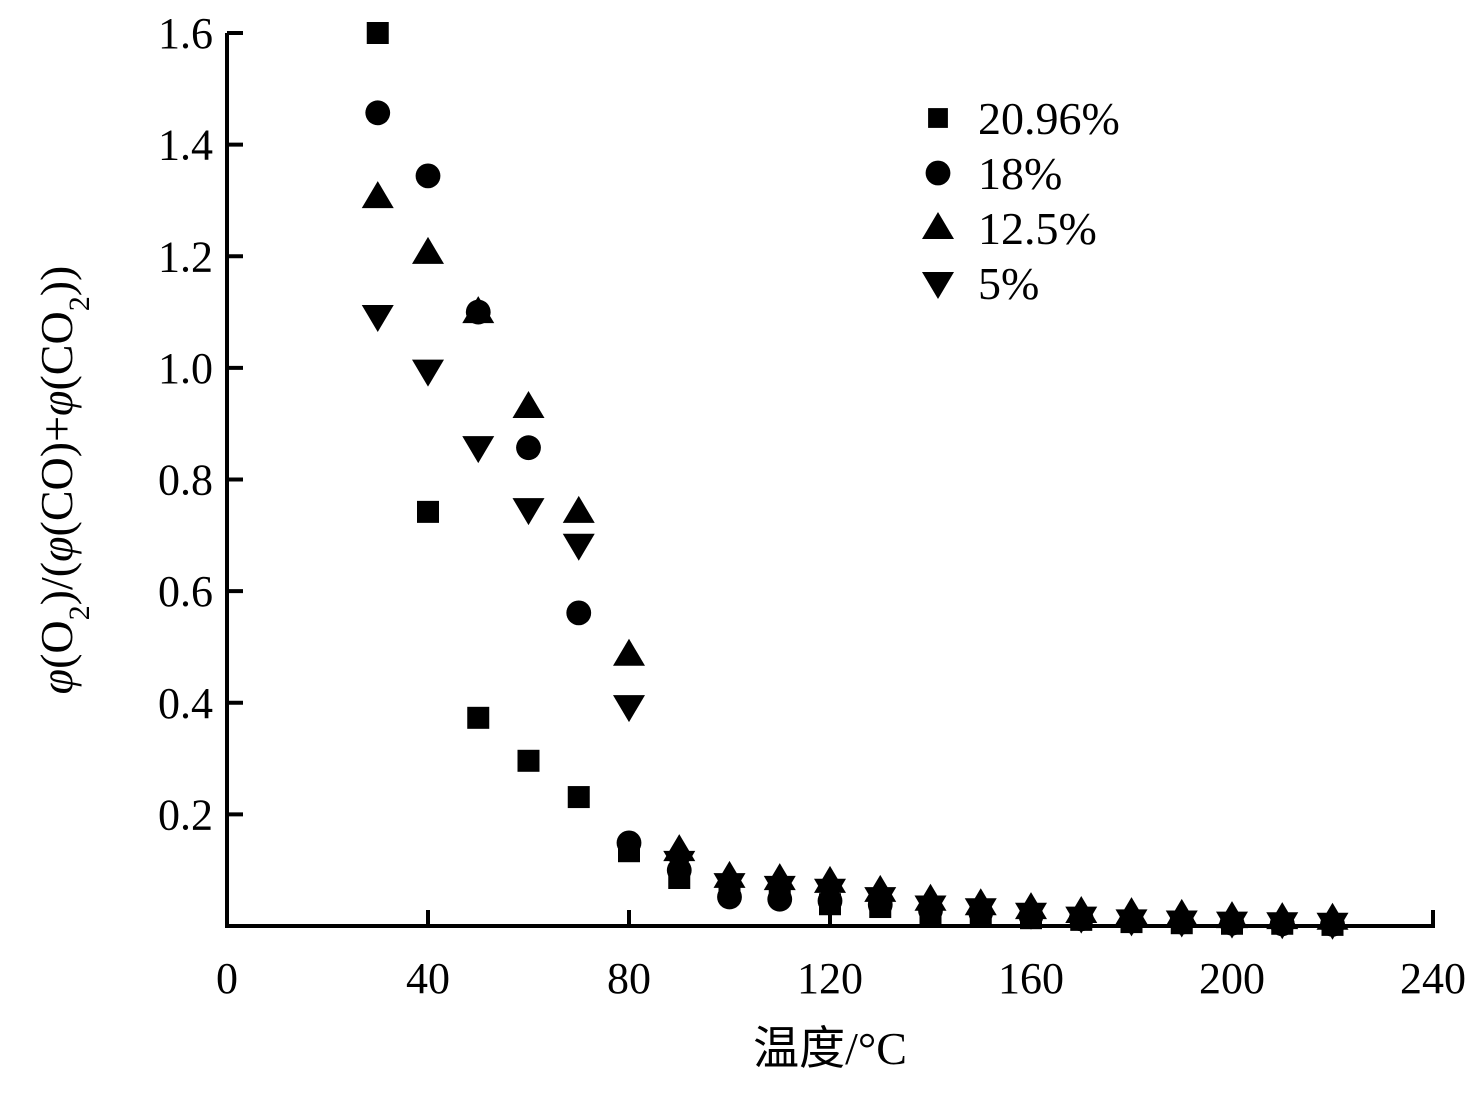  I want to click on y-tick-label: 0.6, so click(185, 591).